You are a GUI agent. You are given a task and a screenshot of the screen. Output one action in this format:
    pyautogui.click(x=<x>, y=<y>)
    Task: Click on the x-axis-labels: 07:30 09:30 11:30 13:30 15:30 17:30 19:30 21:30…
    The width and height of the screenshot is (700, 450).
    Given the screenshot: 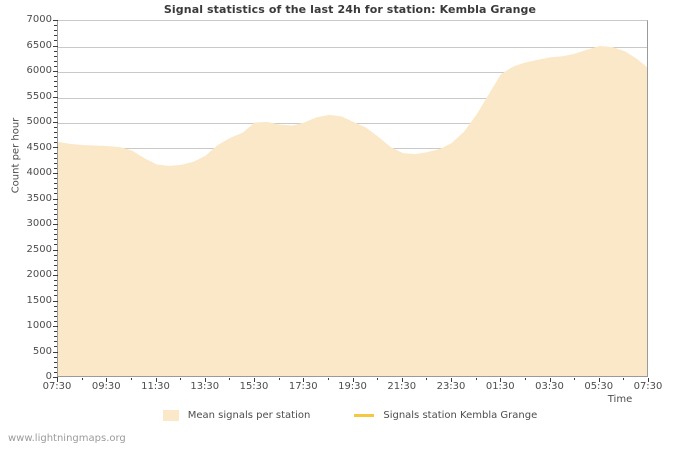 What is the action you would take?
    pyautogui.click(x=350, y=389)
    